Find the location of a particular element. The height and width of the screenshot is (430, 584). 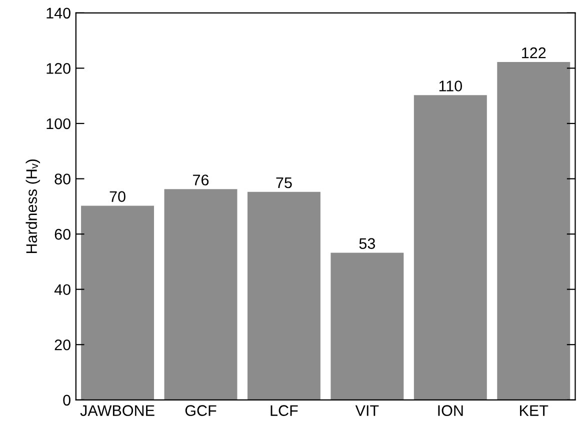

data-label: 76 is located at coordinates (201, 180).